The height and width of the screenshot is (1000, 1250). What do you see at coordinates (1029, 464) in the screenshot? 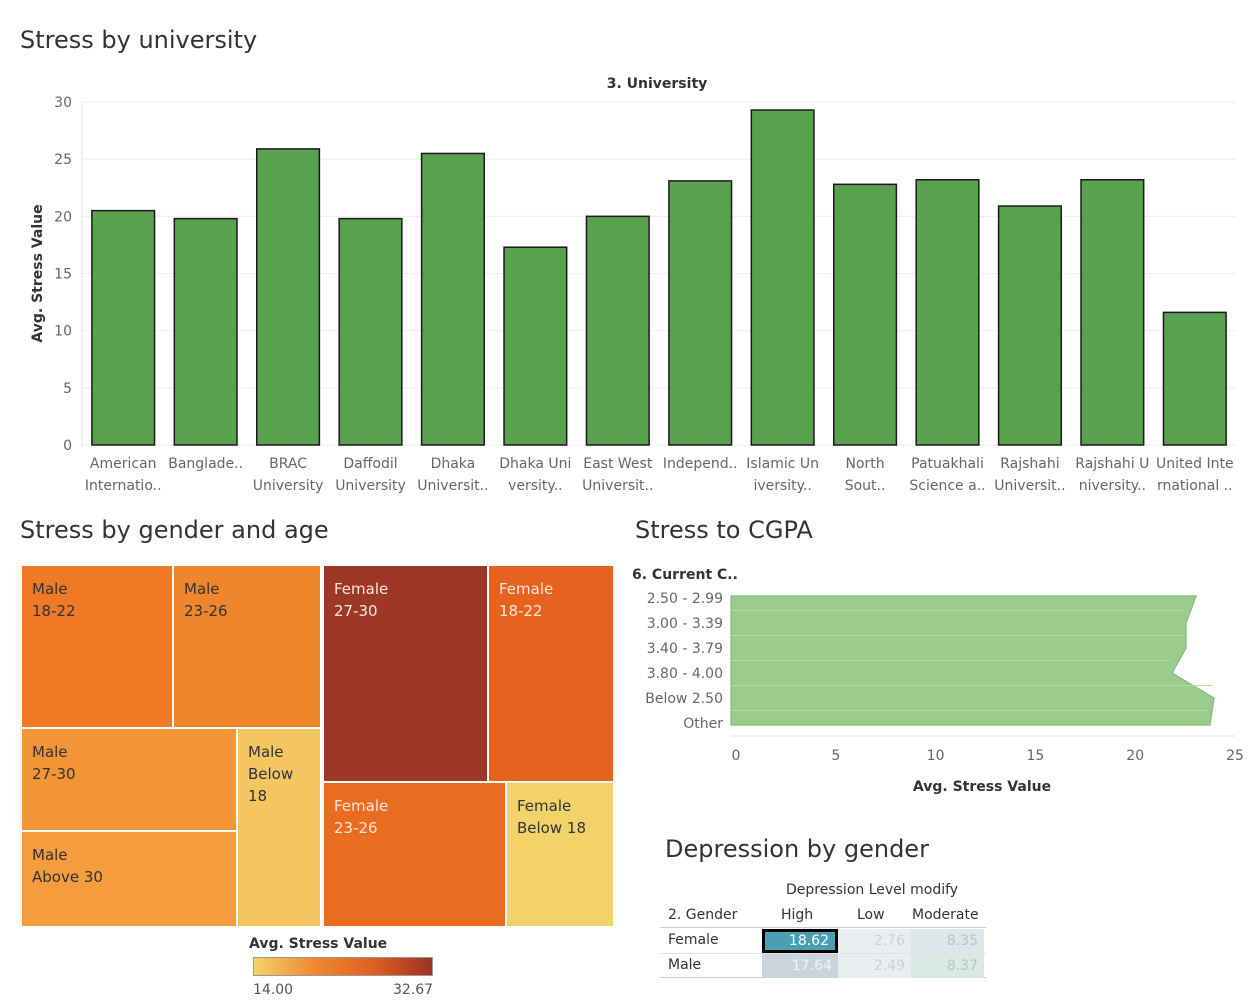
I see `x-tick-label-line1: Rajshahi` at bounding box center [1029, 464].